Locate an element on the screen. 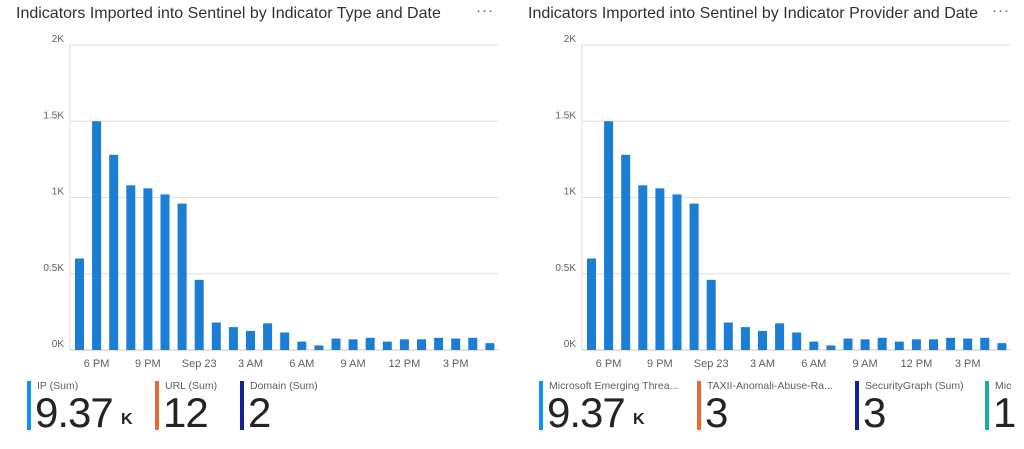 The height and width of the screenshot is (449, 1024). tile-value: 12 is located at coordinates (186, 412).